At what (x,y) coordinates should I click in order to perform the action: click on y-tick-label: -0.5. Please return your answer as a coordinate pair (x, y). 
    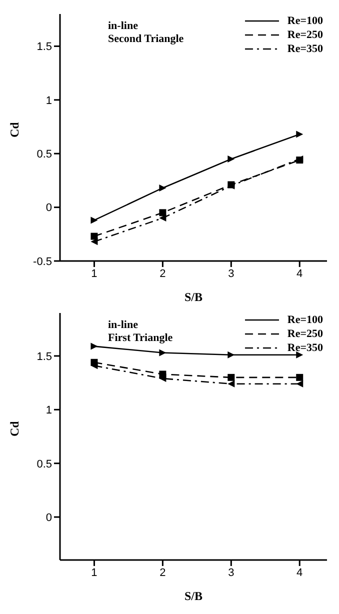
    Looking at the image, I should click on (42, 262).